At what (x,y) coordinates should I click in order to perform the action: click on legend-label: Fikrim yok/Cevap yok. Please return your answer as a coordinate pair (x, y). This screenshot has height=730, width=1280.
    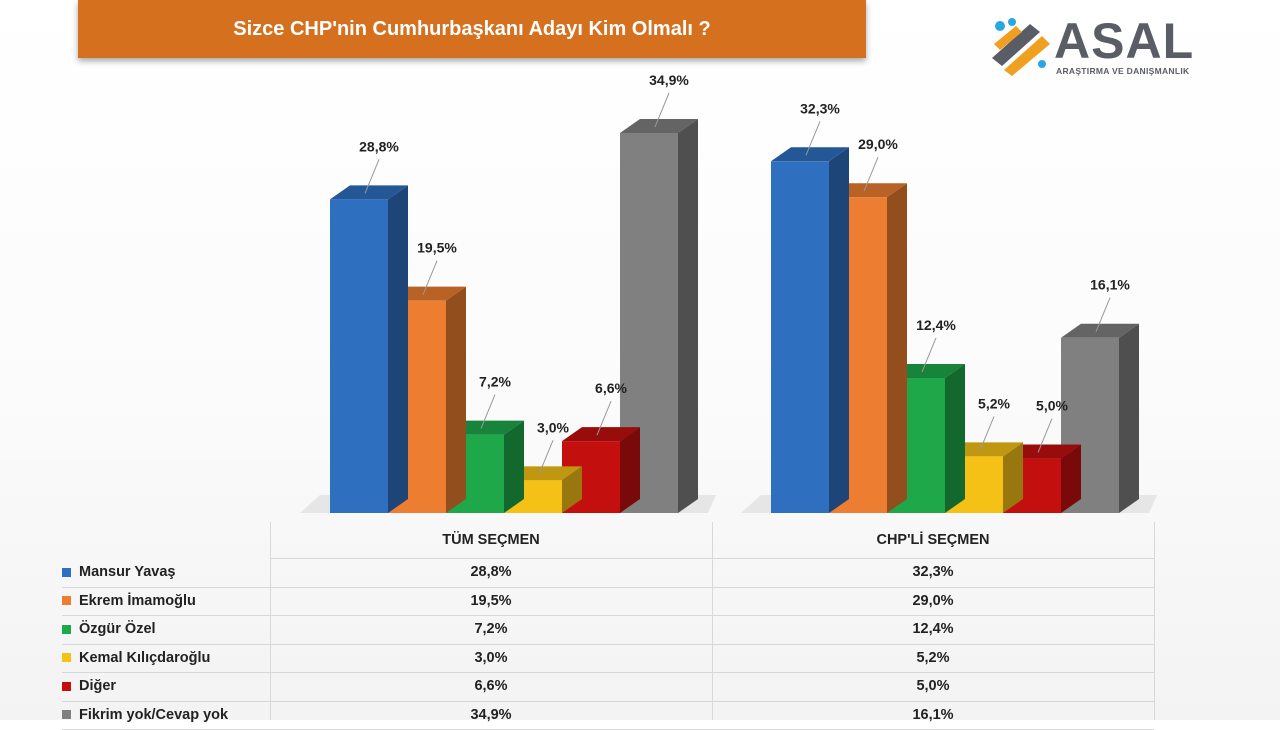
    Looking at the image, I should click on (154, 714).